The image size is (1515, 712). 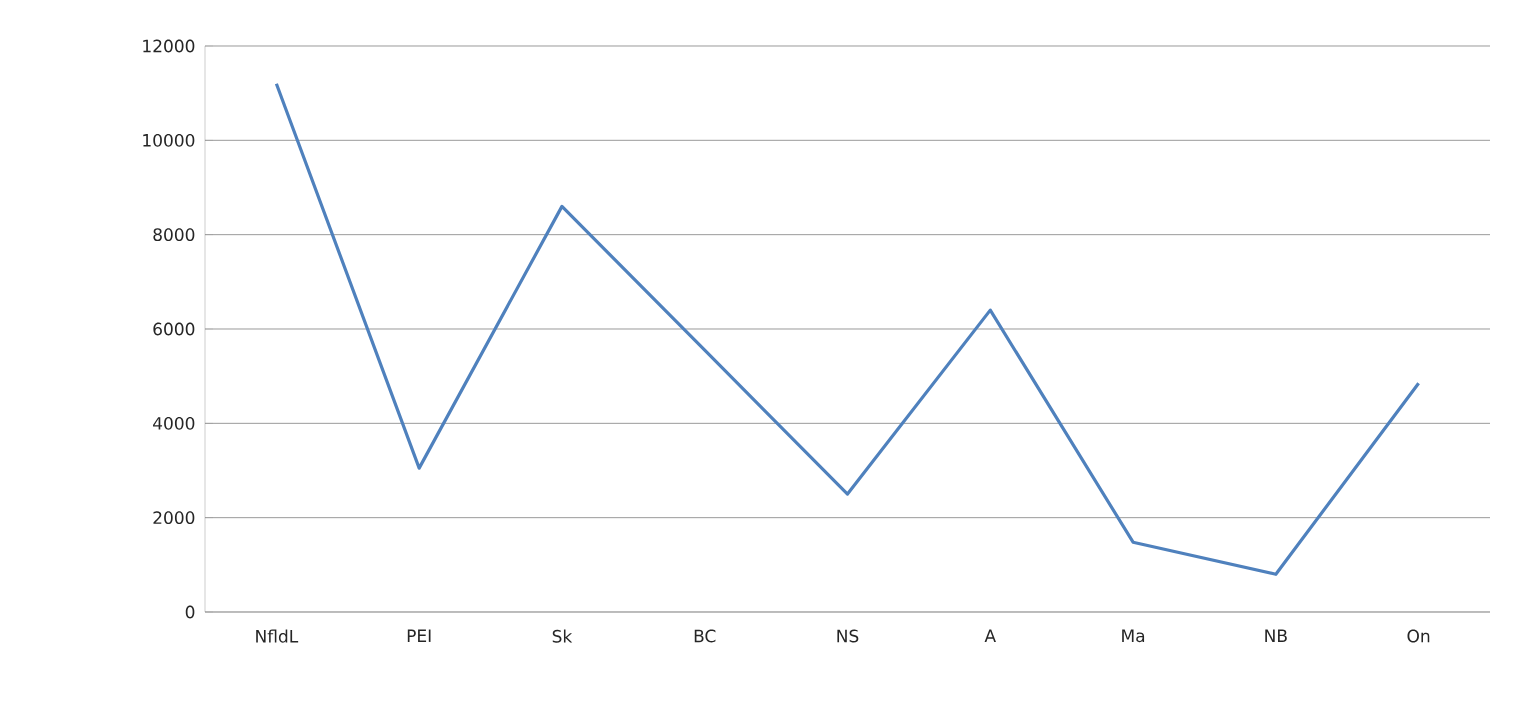 I want to click on y-tick-label: 2000, so click(x=174, y=518).